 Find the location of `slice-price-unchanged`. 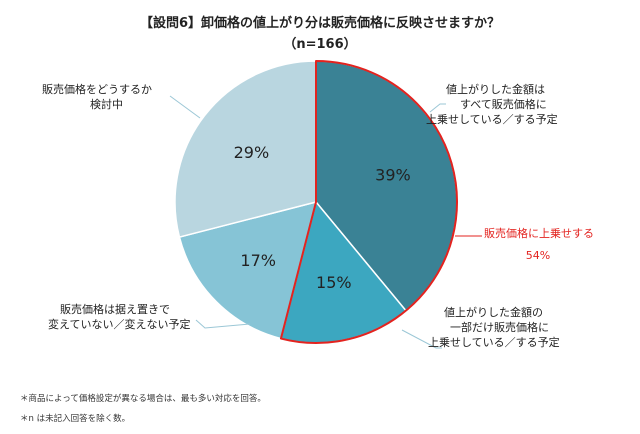

slice-price-unchanged is located at coordinates (248, 270).